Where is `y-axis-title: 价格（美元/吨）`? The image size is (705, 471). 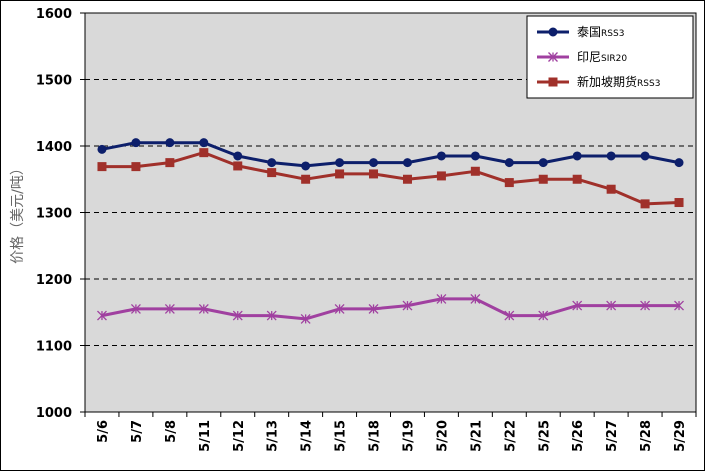 y-axis-title: 价格（美元/吨） is located at coordinates (18, 212).